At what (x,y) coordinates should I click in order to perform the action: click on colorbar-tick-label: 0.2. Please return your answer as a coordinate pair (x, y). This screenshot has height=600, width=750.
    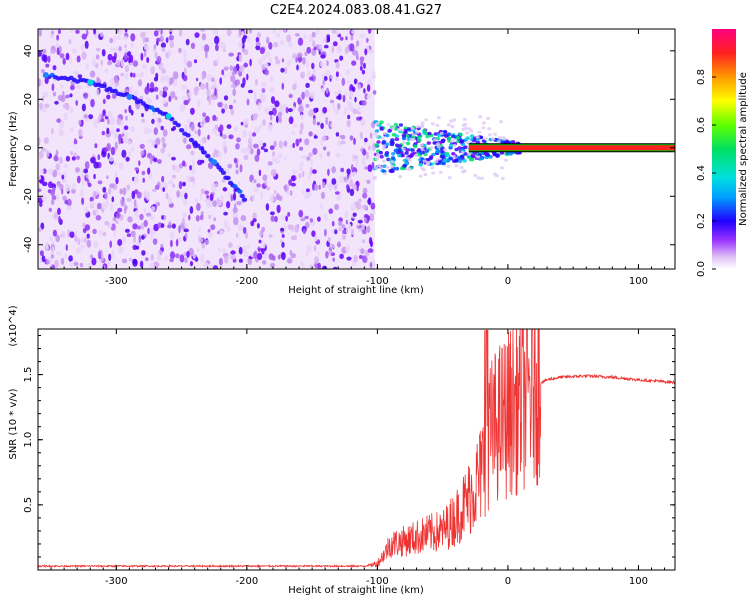
    Looking at the image, I should click on (701, 221).